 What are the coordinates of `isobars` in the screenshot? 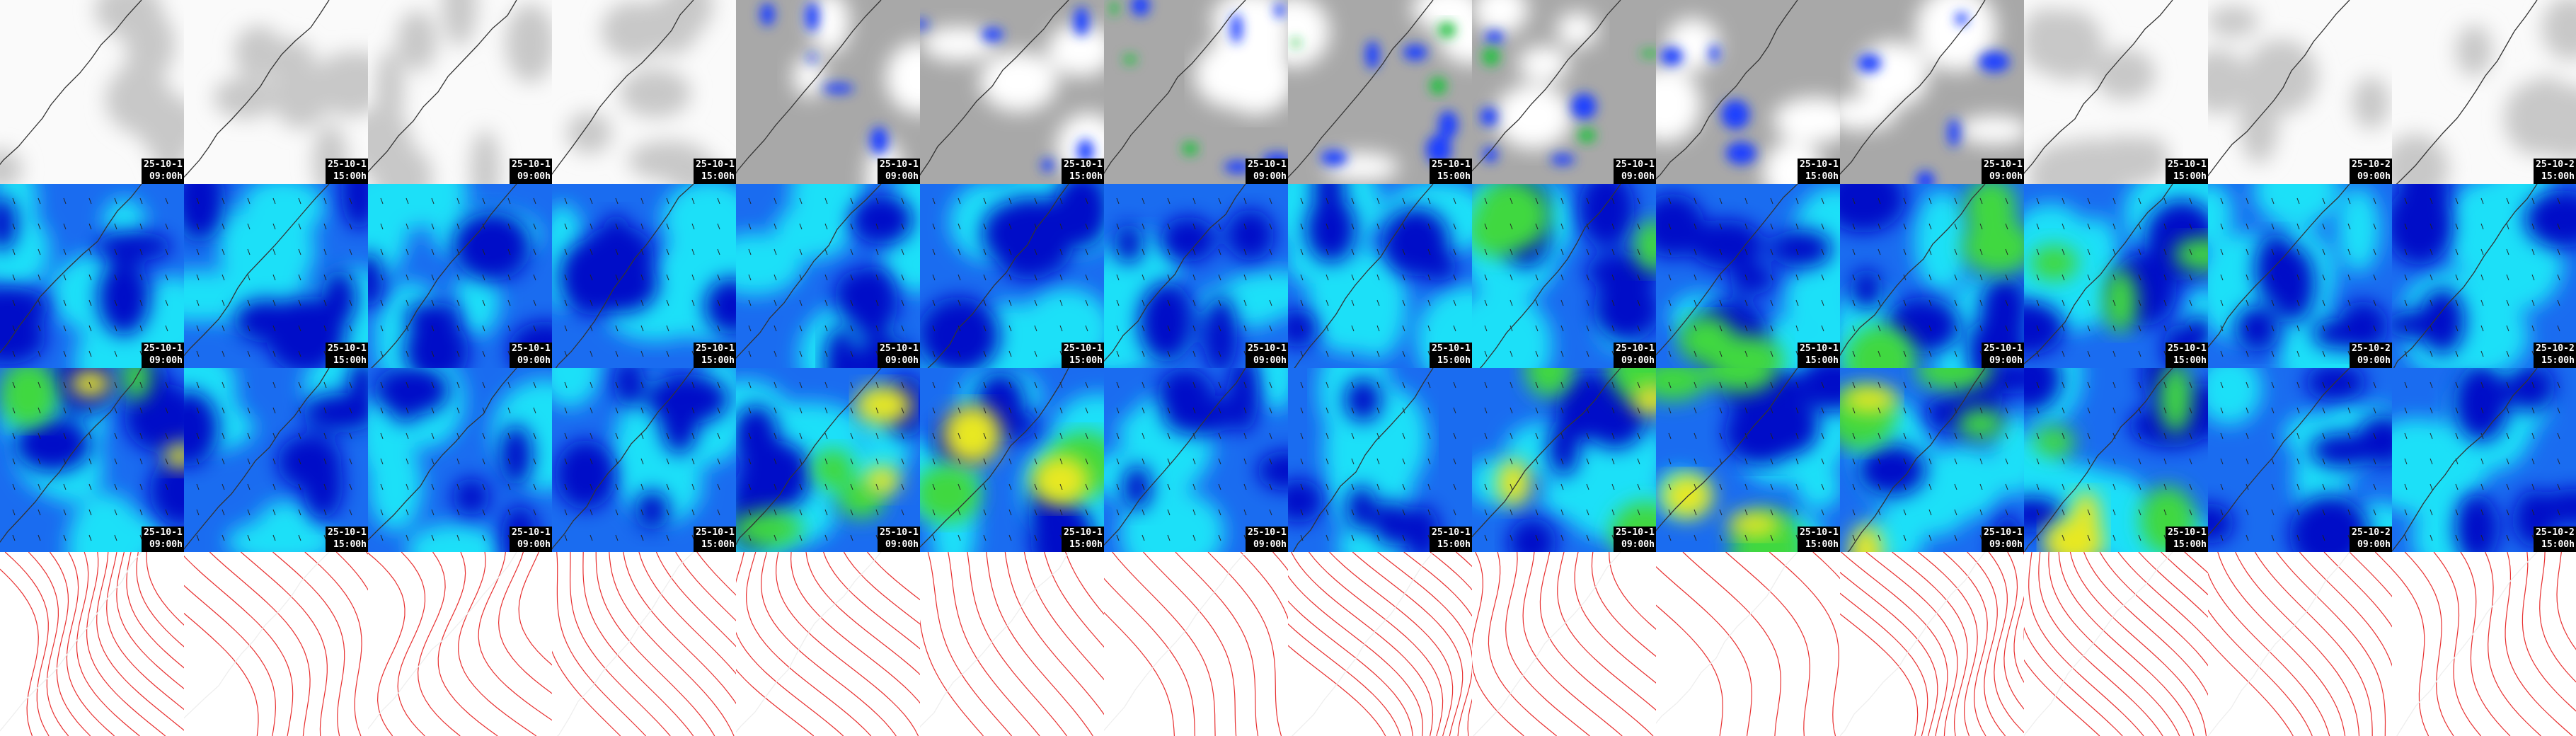 It's located at (276, 644).